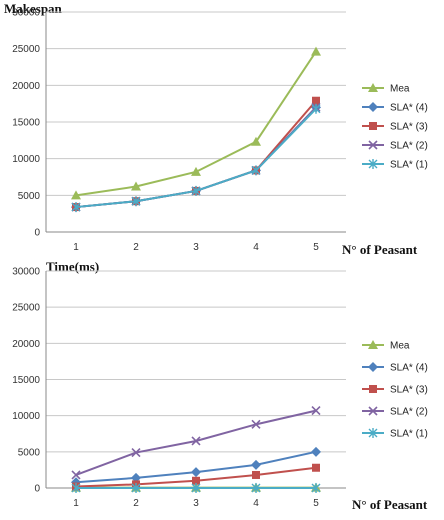 The height and width of the screenshot is (520, 444). I want to click on chart1-legend-label: Mea, so click(400, 89).